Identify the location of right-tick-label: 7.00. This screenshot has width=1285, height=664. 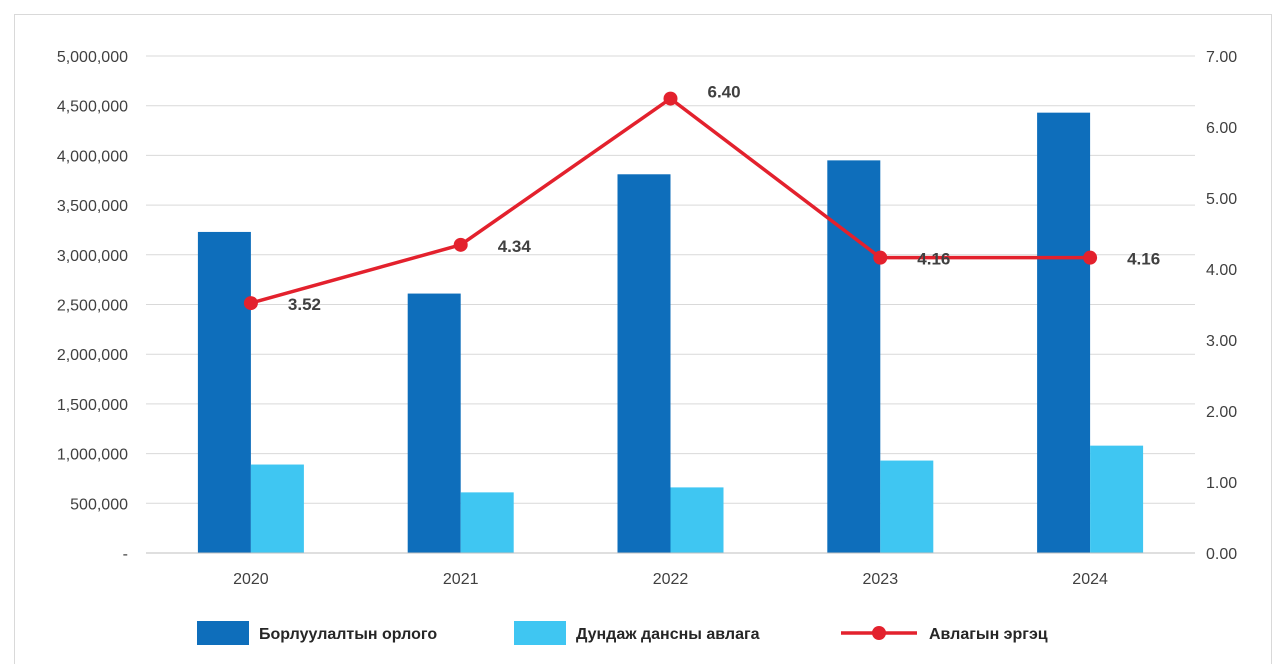
(1221, 57).